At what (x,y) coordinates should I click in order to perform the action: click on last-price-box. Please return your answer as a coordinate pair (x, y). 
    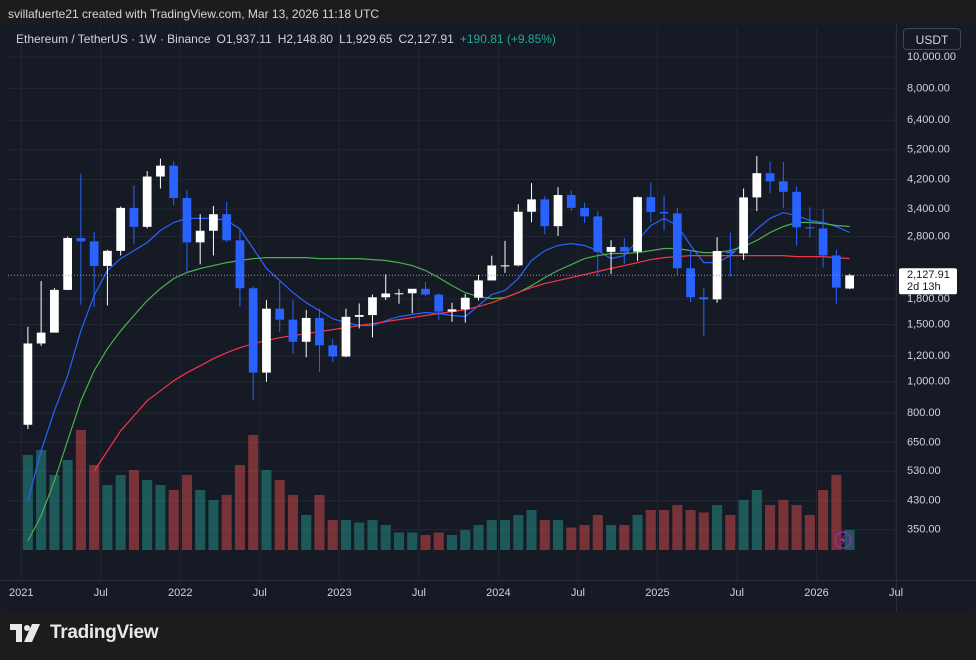
    Looking at the image, I should click on (928, 281).